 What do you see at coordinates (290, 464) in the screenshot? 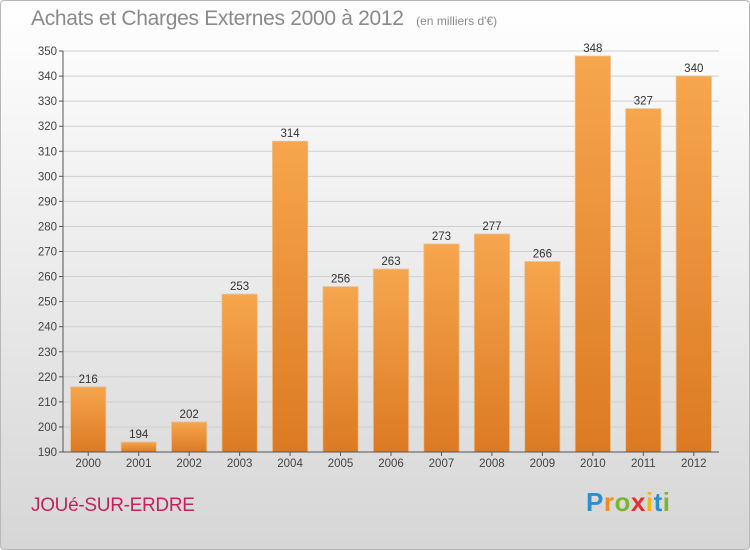
I see `x-tick-label: 2004` at bounding box center [290, 464].